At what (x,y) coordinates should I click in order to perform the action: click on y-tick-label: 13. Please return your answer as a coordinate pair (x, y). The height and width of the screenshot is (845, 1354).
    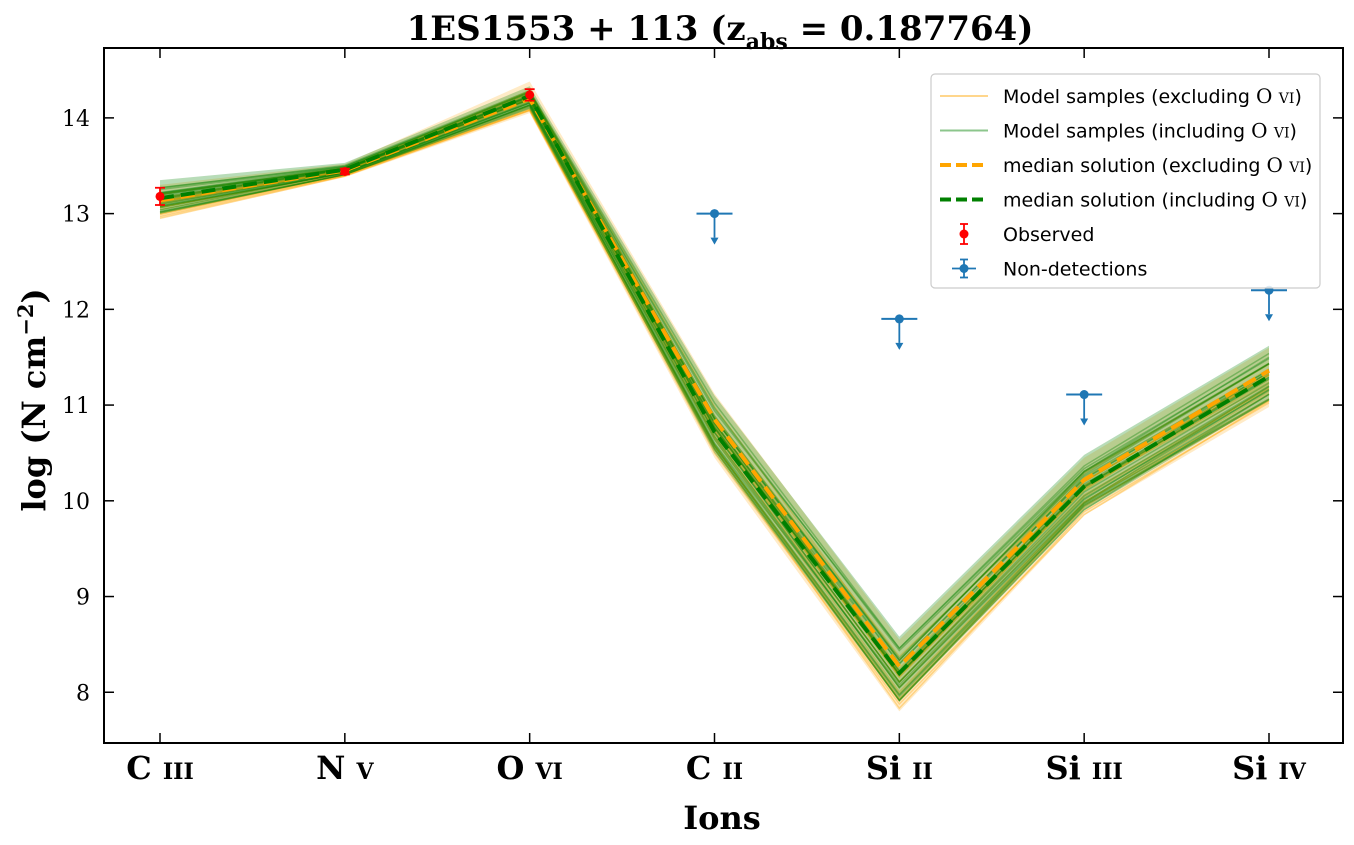
    Looking at the image, I should click on (76, 215).